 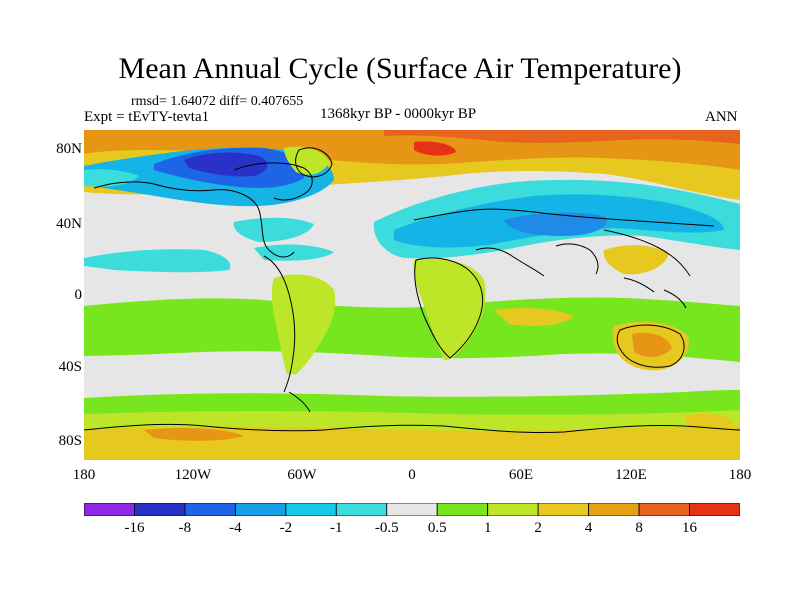 What do you see at coordinates (69, 224) in the screenshot?
I see `lat-label-40n: 40N` at bounding box center [69, 224].